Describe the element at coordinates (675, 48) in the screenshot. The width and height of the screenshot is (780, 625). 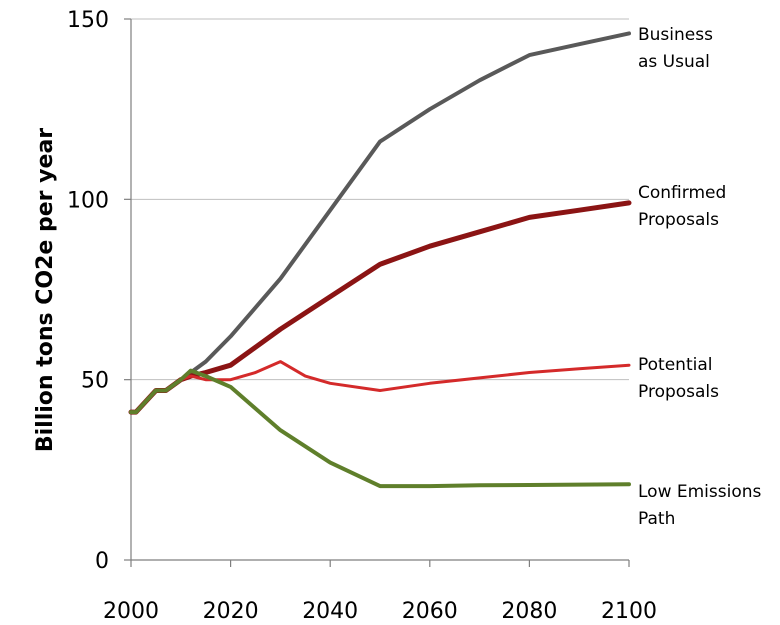
I see `series-label-bau: Business as Usual` at that location.